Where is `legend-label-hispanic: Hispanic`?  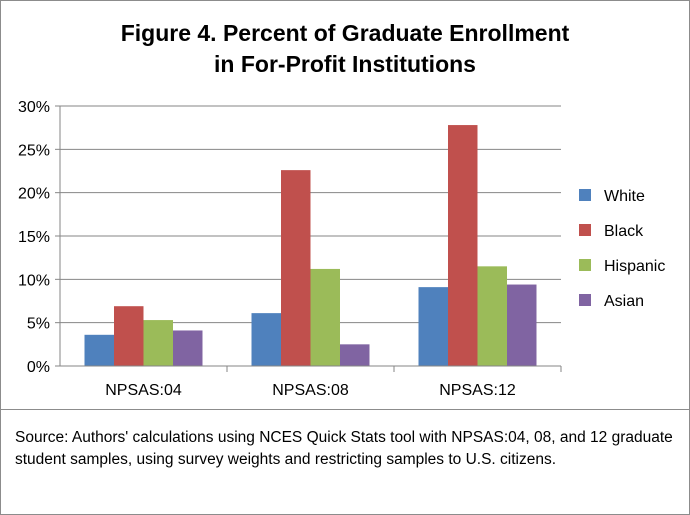
legend-label-hispanic: Hispanic is located at coordinates (634, 266).